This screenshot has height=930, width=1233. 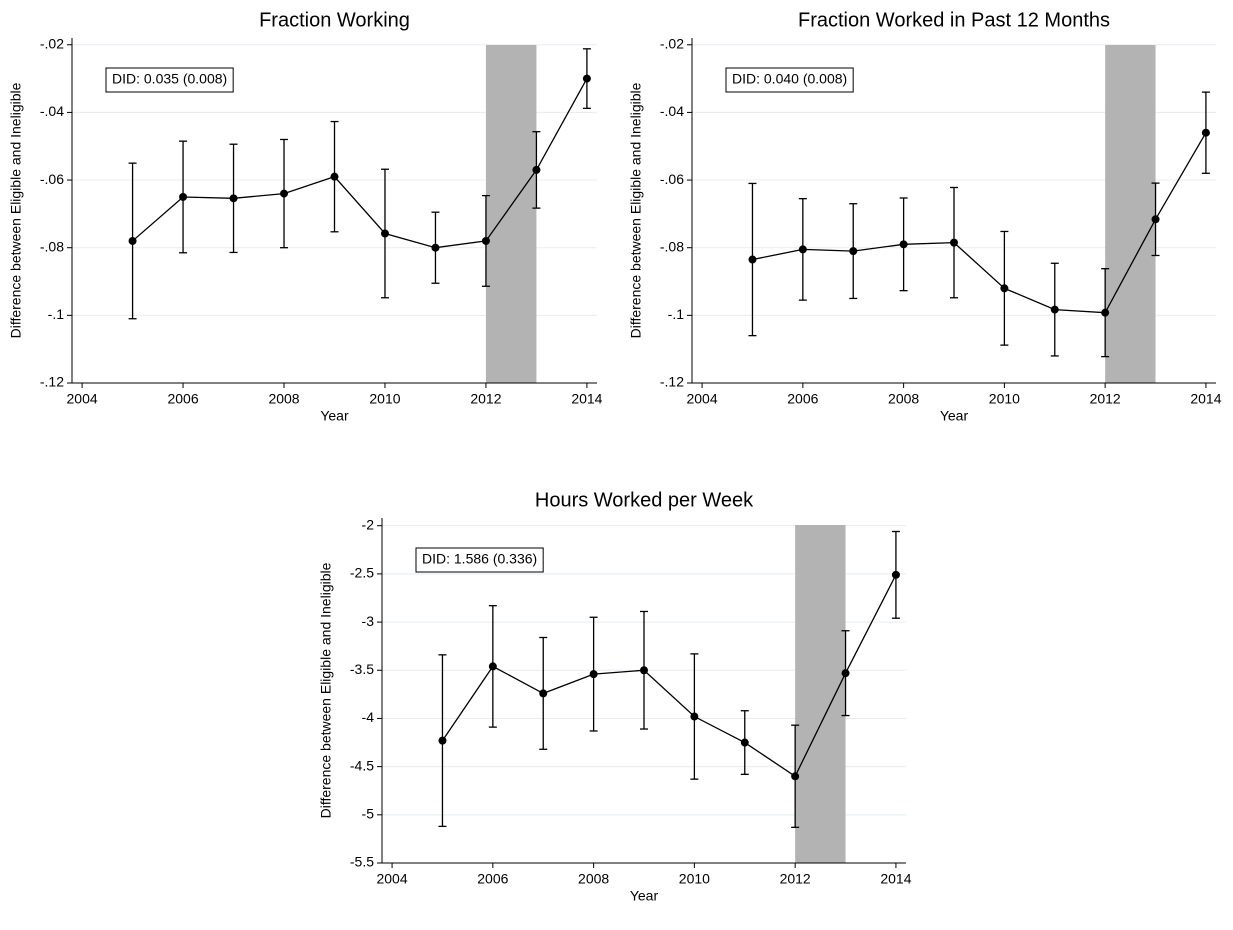 I want to click on annotation: DID: 0.035 (0.008), so click(x=169, y=79).